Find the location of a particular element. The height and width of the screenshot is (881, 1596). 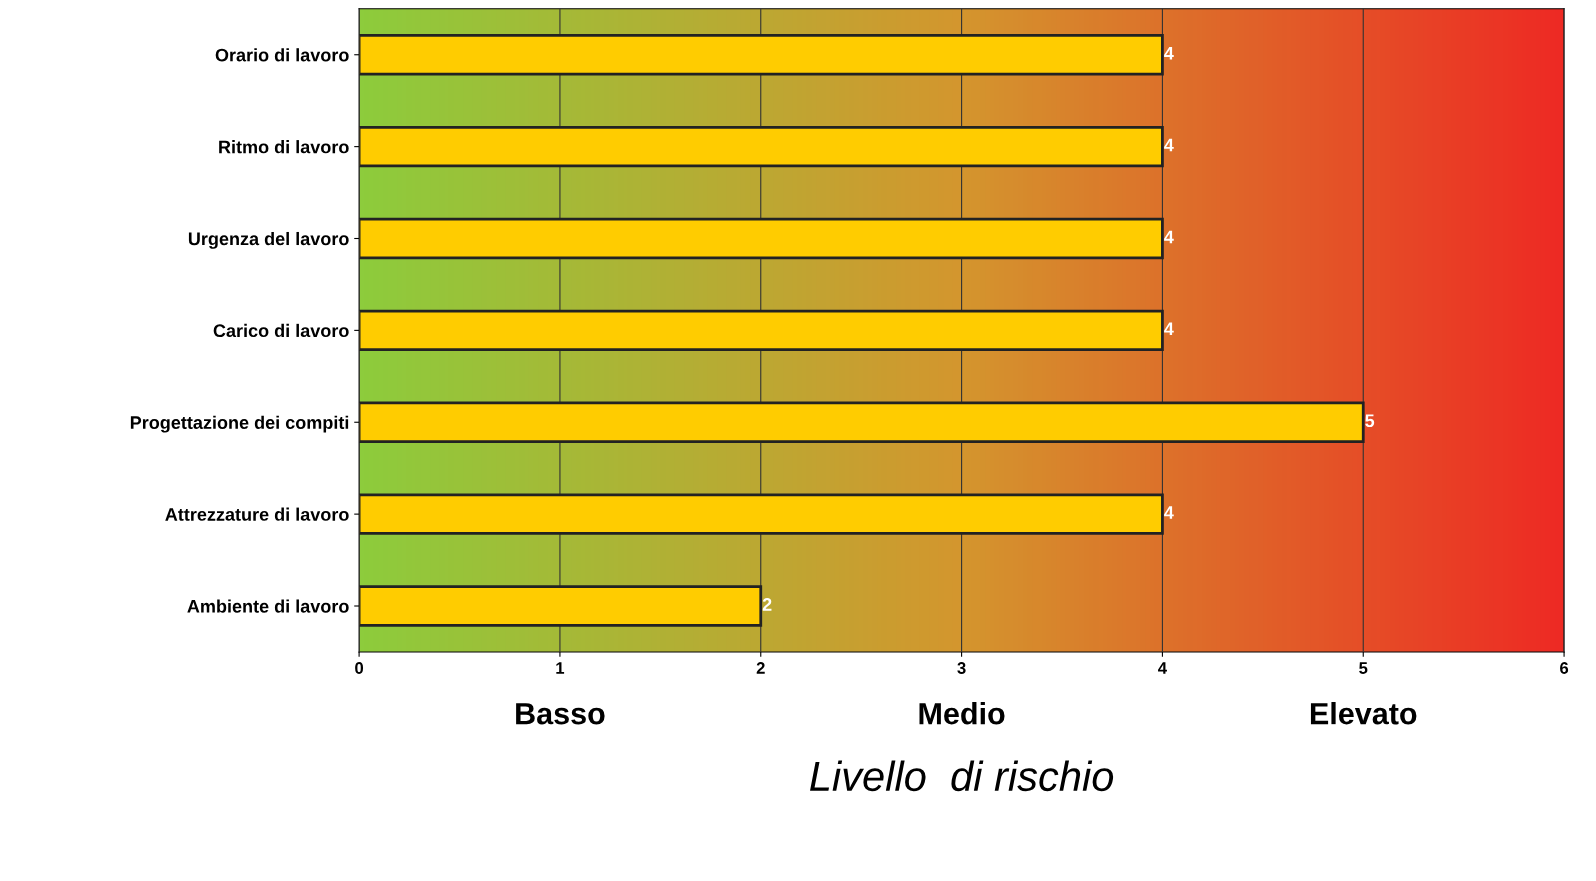

x-tick-label: 5 is located at coordinates (1363, 668).